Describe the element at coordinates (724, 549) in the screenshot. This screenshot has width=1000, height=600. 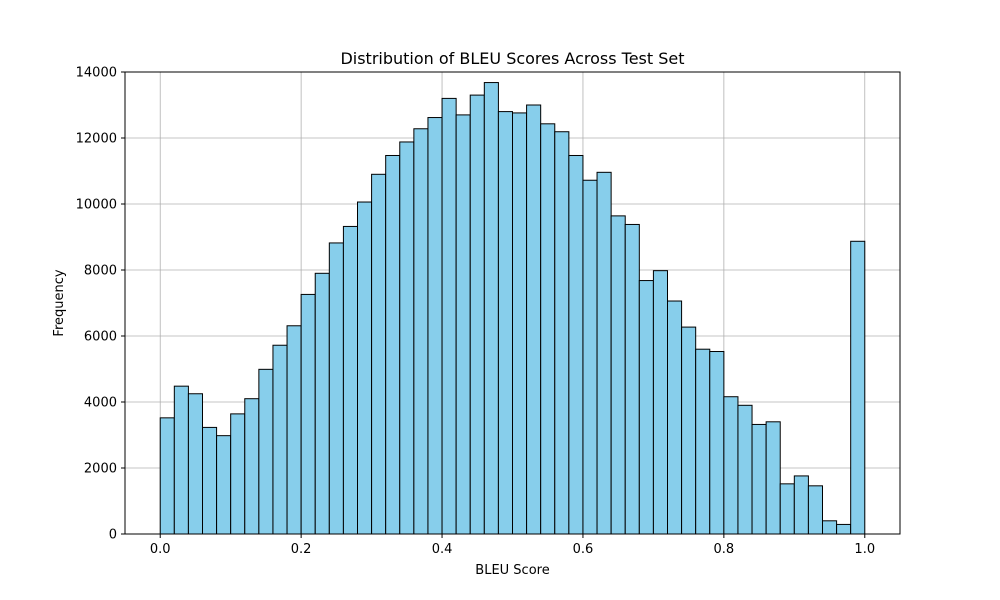
I see `x-tick-label: 0.8` at that location.